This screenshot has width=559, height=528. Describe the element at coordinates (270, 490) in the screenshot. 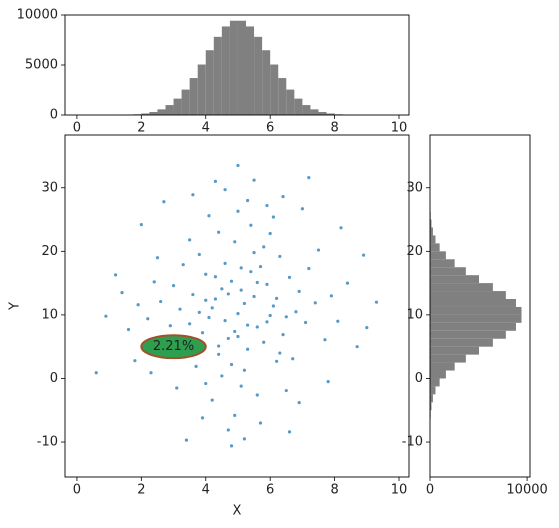

I see `x-tick-label: 6` at that location.